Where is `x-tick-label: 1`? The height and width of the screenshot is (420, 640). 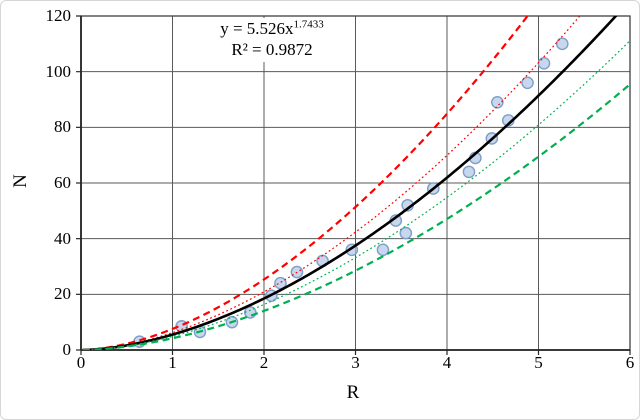 x-tick-label: 1 is located at coordinates (172, 362).